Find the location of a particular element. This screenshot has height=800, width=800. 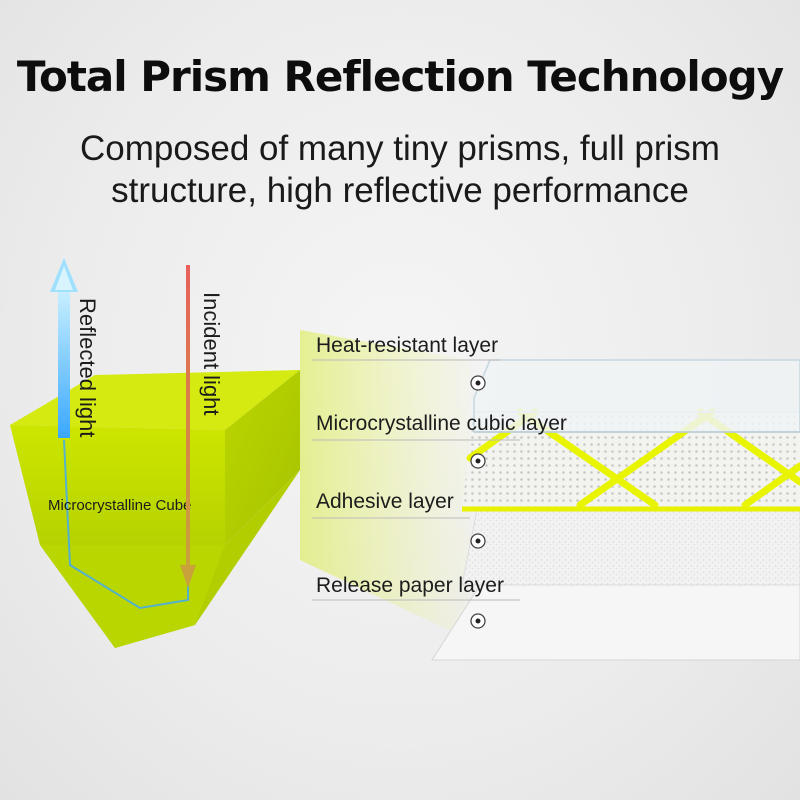

microcrystalline-sheet is located at coordinates (631, 460).